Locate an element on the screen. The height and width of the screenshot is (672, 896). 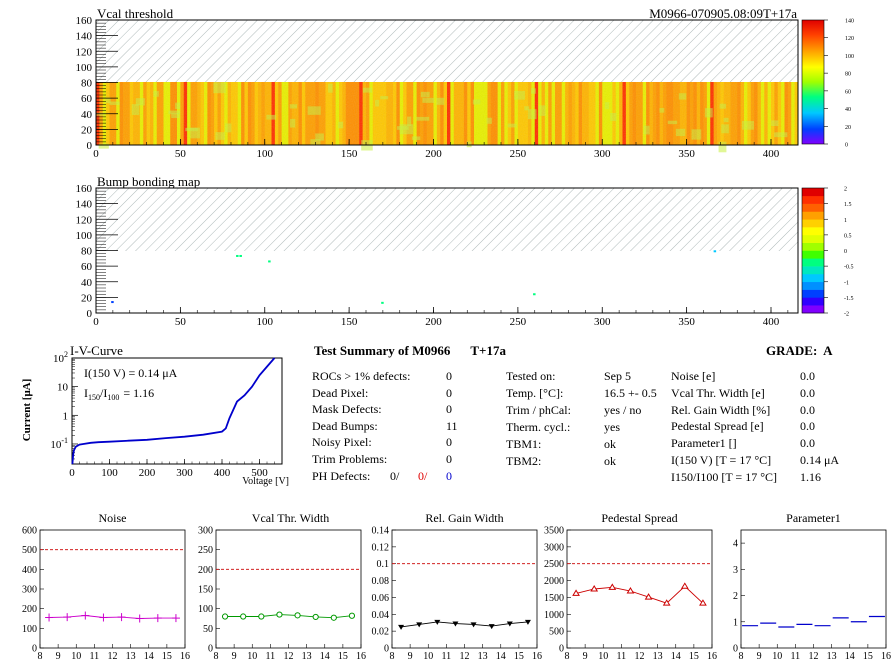
colorbar-tick-label: 2 is located at coordinates (845, 190).